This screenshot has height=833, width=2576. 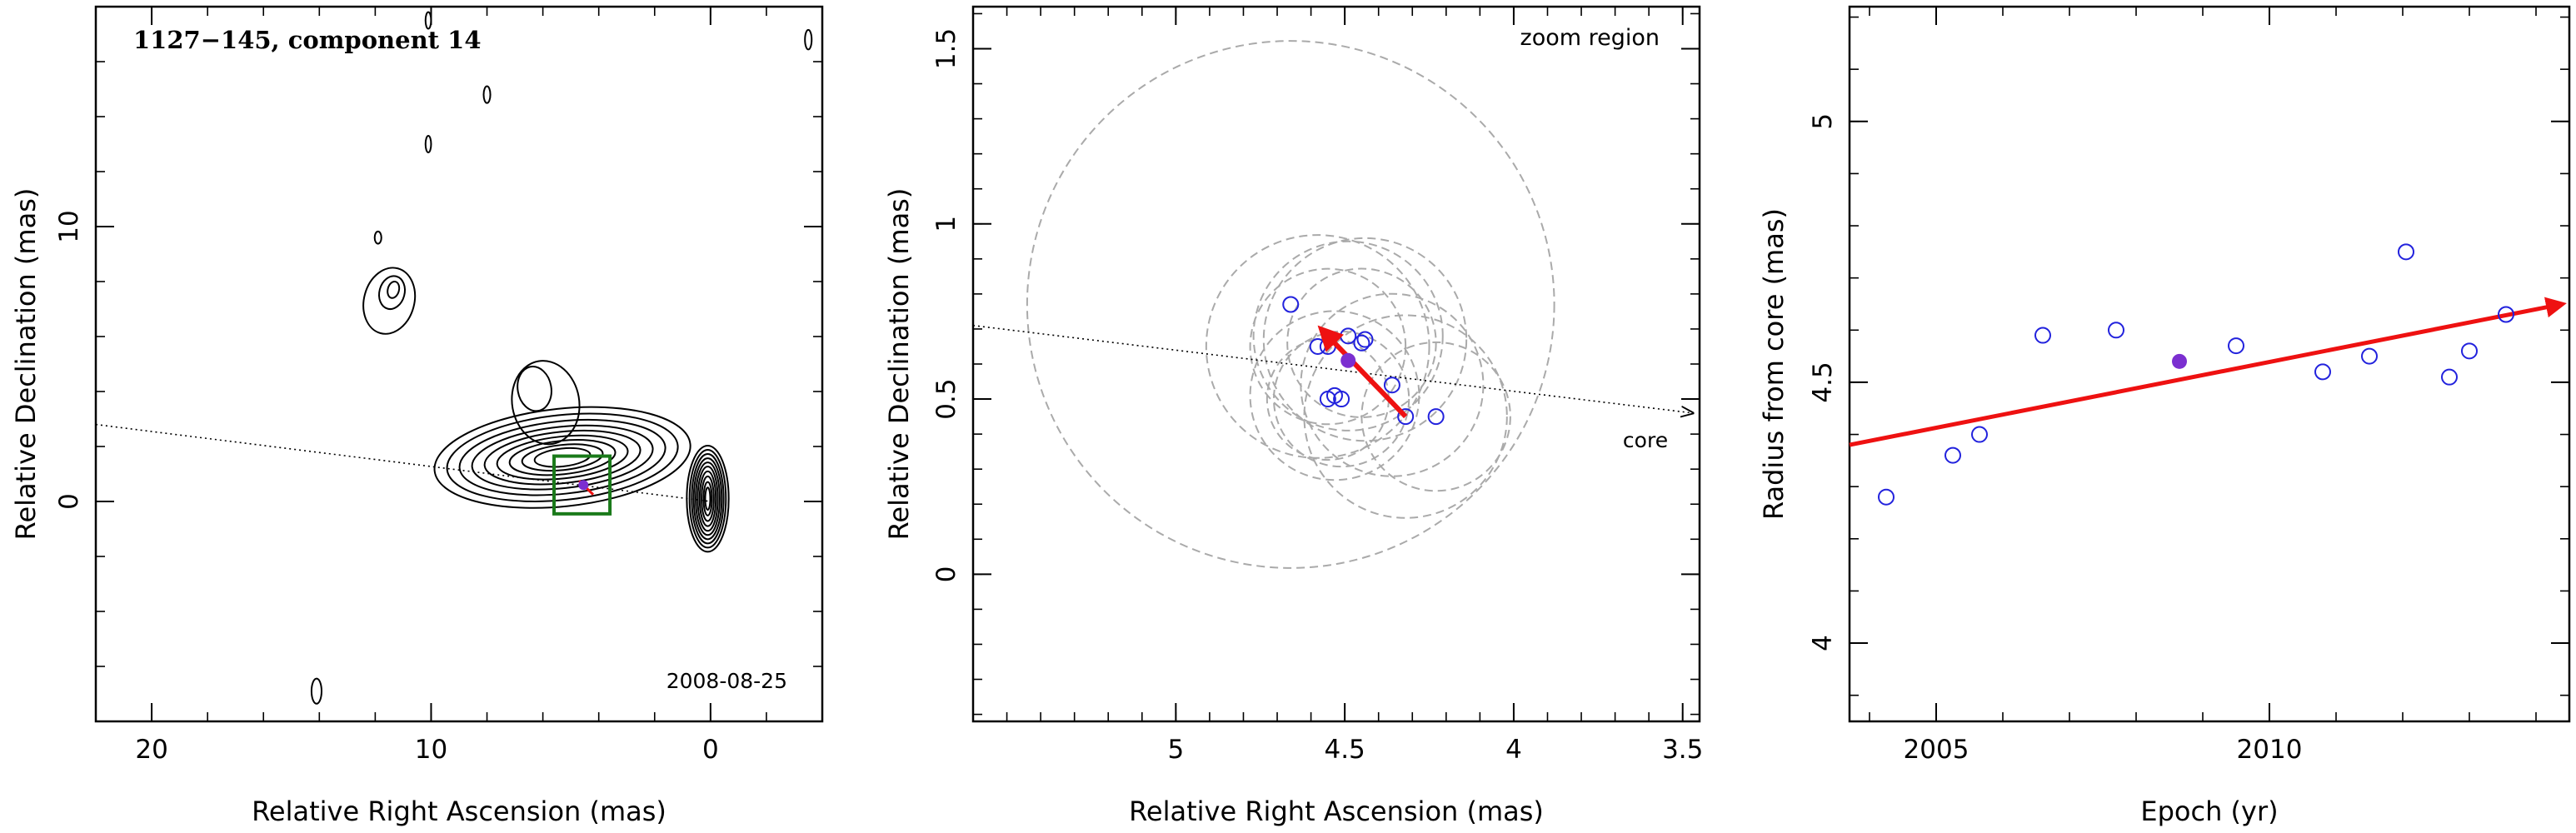 What do you see at coordinates (1590, 38) in the screenshot?
I see `zoom-region-label: zoom region` at bounding box center [1590, 38].